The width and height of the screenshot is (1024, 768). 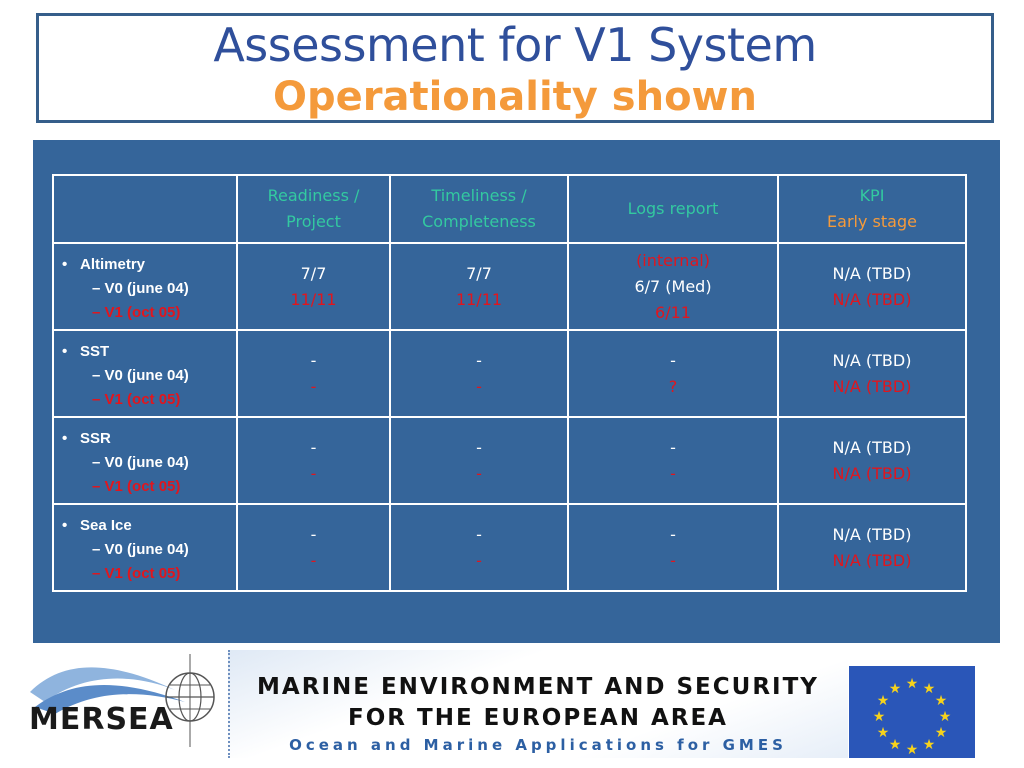 I want to click on slide-title: Assessment for V1 System, so click(x=515, y=45).